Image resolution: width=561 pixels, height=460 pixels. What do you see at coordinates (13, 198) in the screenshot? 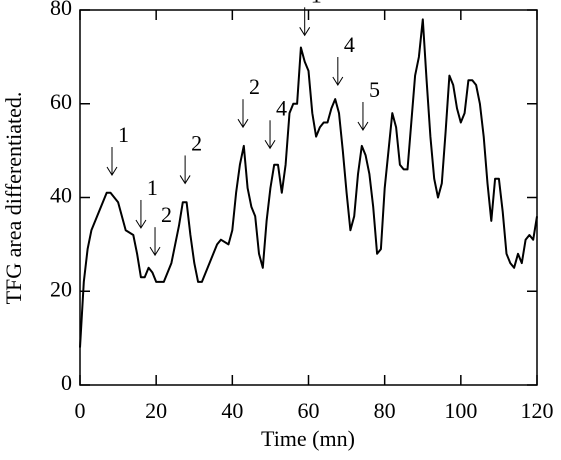
I see `y-axis-label: TFG area differentiated.` at bounding box center [13, 198].